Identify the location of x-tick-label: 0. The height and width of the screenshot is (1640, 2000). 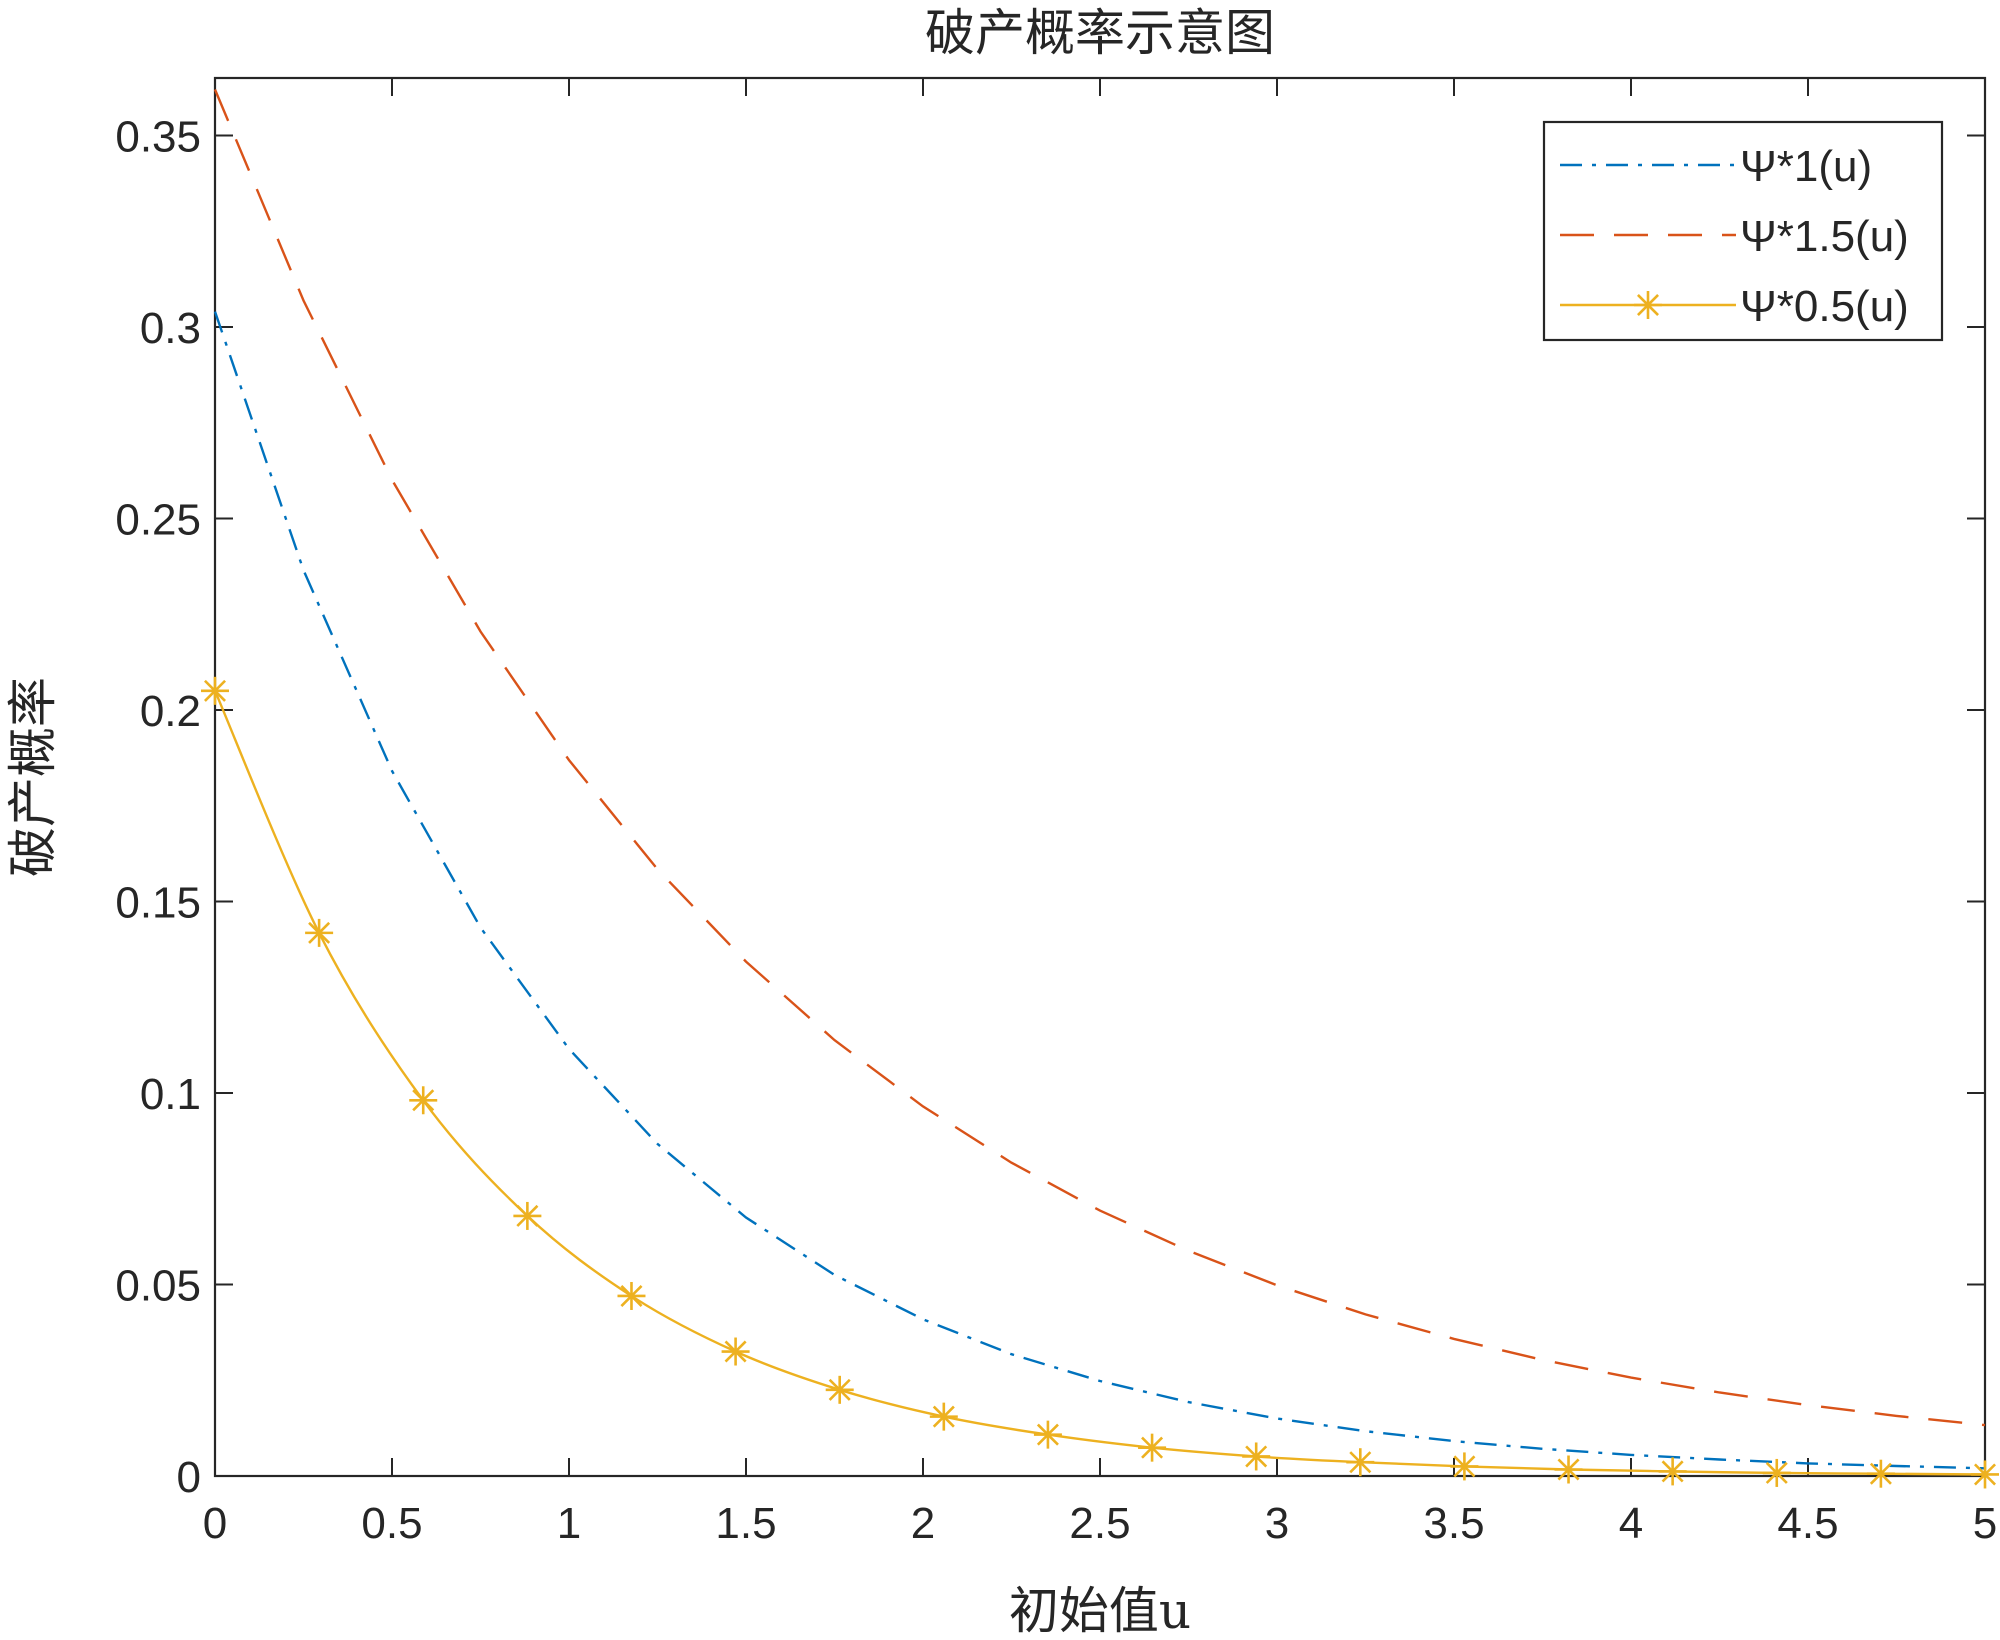
(215, 1523).